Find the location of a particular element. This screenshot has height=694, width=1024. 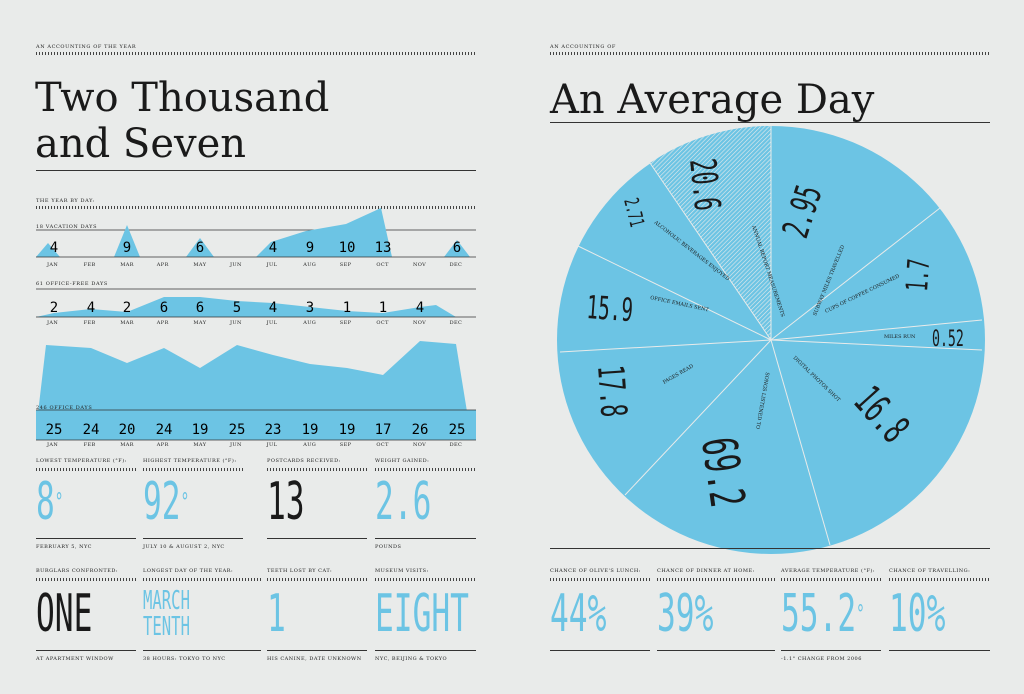

pie-label: MILES RUN is located at coordinates (900, 337).